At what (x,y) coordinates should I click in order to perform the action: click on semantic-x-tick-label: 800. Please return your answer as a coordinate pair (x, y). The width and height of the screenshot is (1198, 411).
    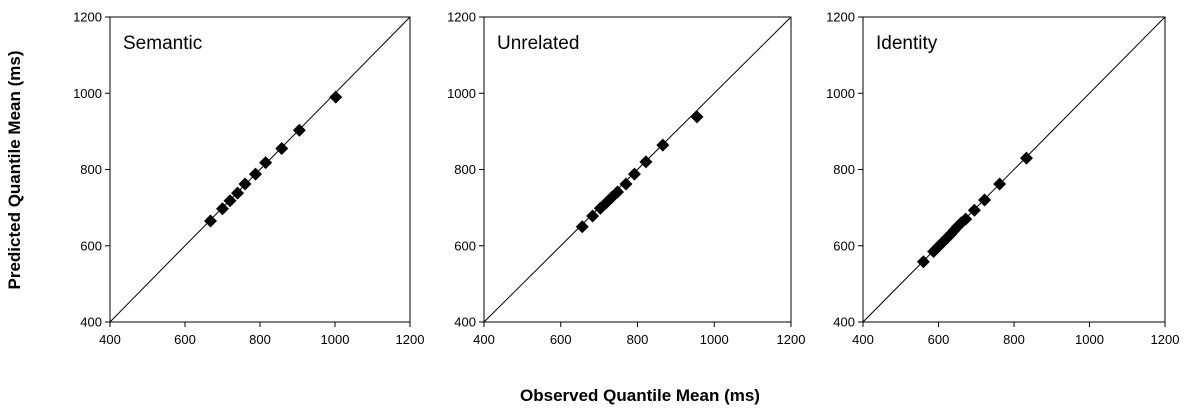
    Looking at the image, I should click on (260, 339).